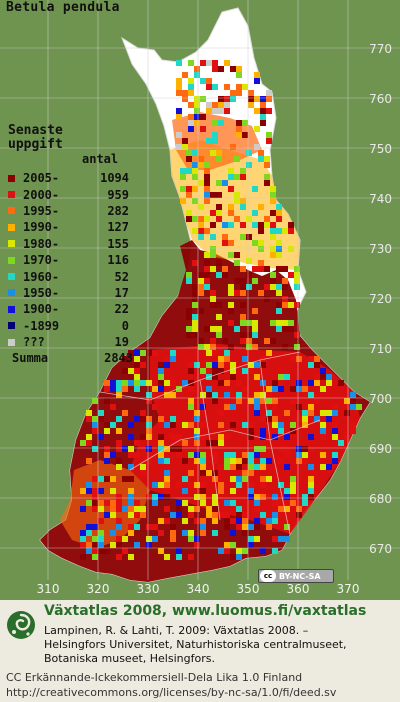 The height and width of the screenshot is (702, 400). I want to click on legend-row: ??? 19, so click(70, 342).